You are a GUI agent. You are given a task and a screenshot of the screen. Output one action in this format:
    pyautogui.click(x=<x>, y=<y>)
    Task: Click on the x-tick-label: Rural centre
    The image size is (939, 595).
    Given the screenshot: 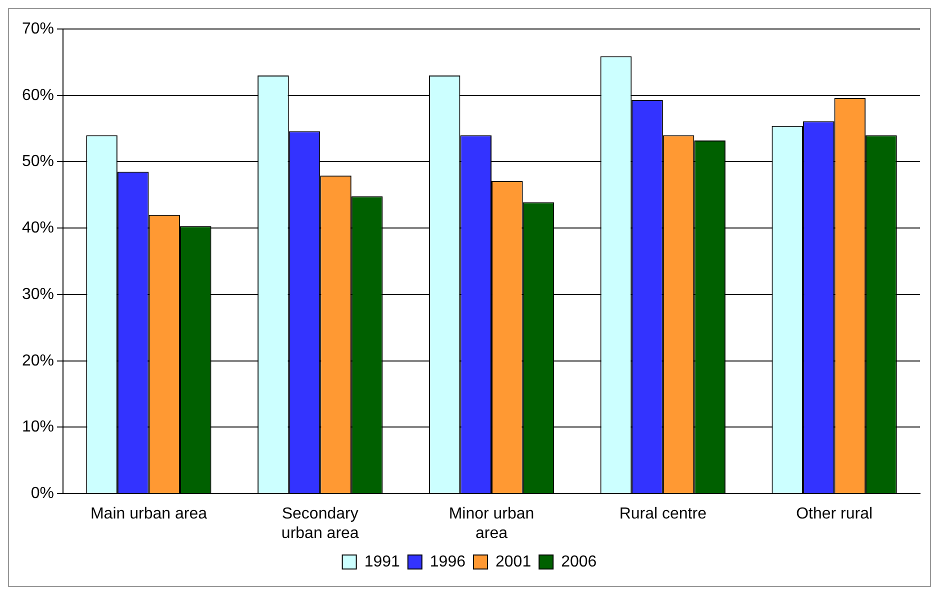 What is the action you would take?
    pyautogui.click(x=663, y=514)
    